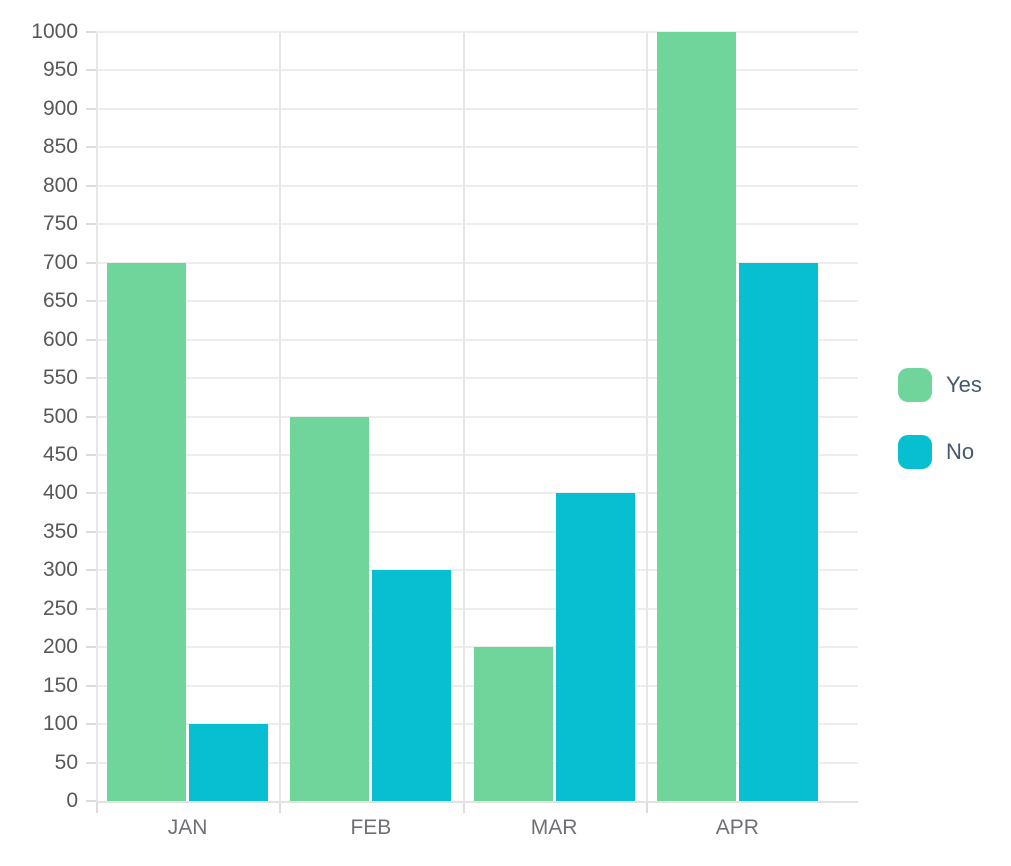 The image size is (1011, 866). Describe the element at coordinates (595, 647) in the screenshot. I see `bar-no-mar` at that location.